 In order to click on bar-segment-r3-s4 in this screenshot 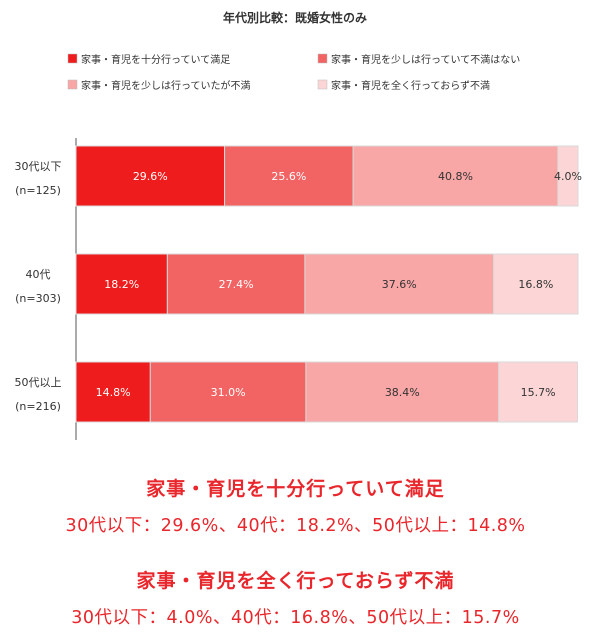, I will do `click(538, 392)`.